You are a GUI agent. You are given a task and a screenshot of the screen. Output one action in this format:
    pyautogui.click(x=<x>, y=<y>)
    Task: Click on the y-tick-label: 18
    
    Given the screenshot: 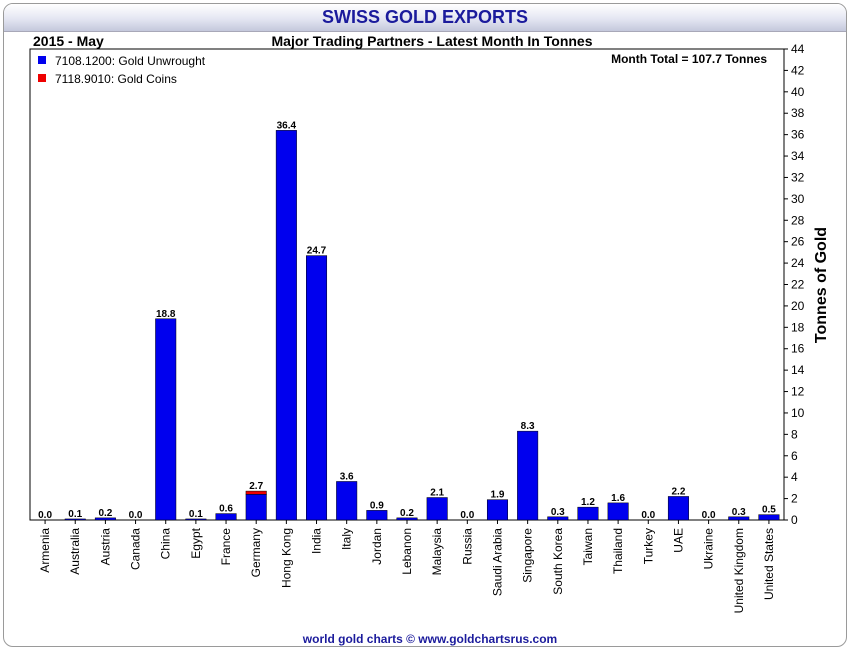 What is the action you would take?
    pyautogui.click(x=798, y=327)
    